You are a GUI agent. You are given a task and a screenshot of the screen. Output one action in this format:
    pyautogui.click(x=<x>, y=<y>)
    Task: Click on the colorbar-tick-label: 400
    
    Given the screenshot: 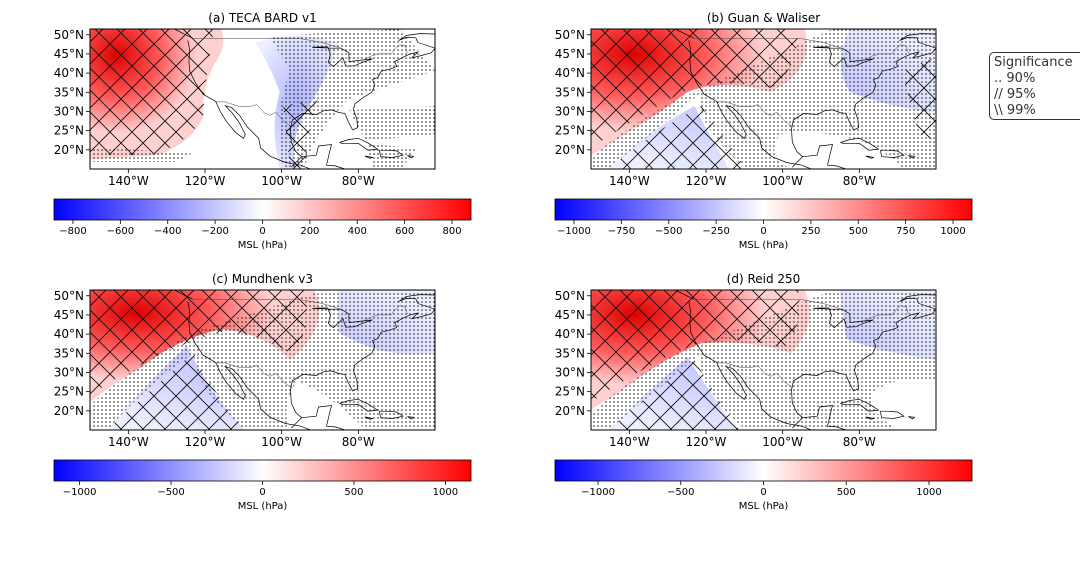 What is the action you would take?
    pyautogui.click(x=357, y=231)
    